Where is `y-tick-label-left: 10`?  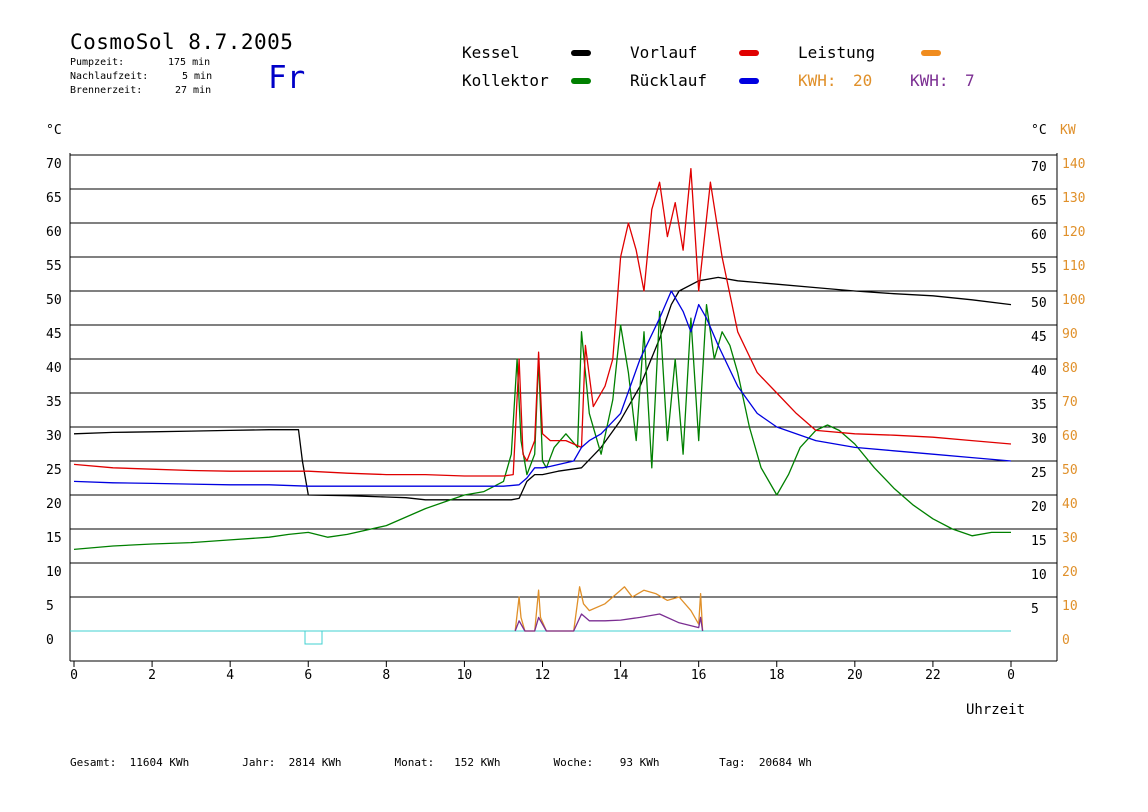
y-tick-label-left: 10 is located at coordinates (54, 572).